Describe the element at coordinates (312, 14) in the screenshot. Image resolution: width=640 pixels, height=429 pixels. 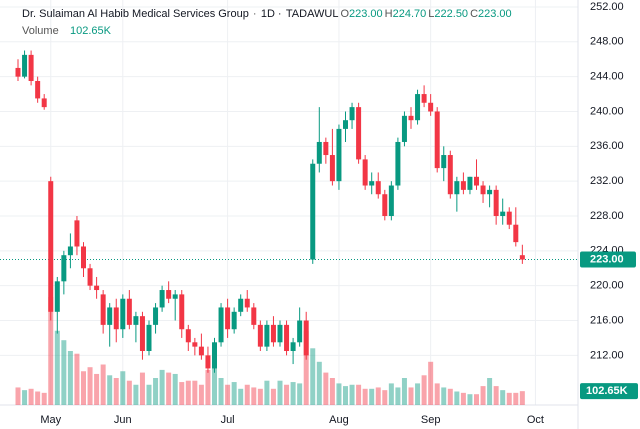
I see `exchange: TADAWUL` at that location.